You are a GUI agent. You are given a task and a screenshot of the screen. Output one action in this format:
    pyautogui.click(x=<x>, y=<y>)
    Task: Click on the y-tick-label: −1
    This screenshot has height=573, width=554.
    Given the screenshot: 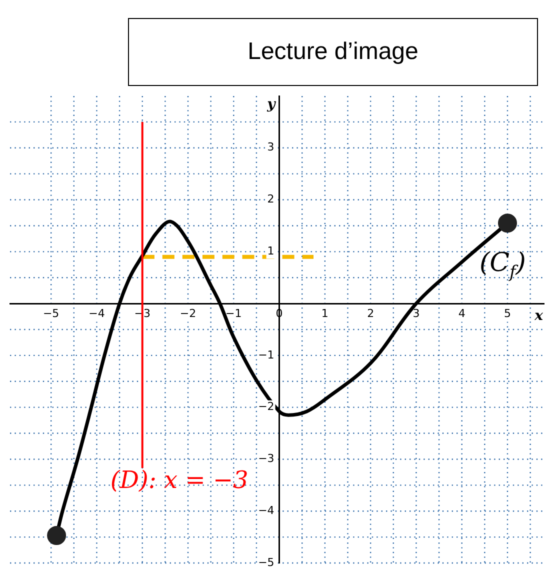 What is the action you would take?
    pyautogui.click(x=266, y=355)
    